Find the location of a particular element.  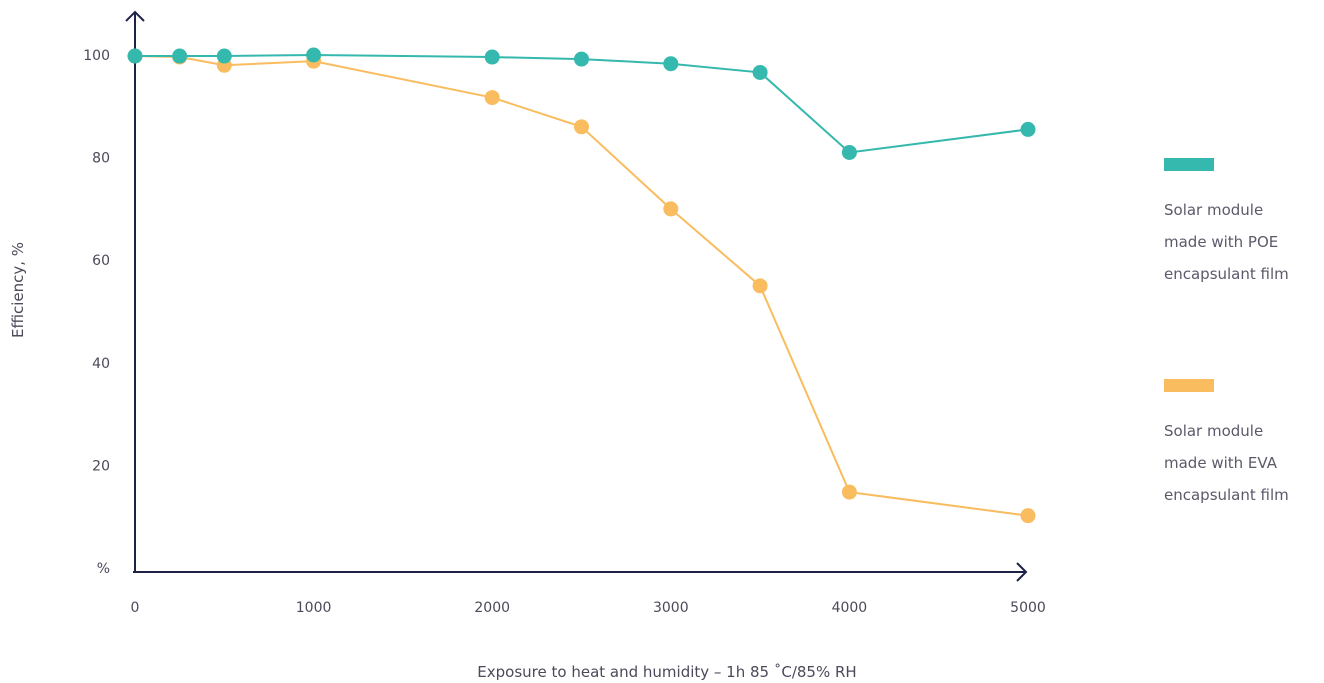

y-axis-arrow is located at coordinates (135, 16).